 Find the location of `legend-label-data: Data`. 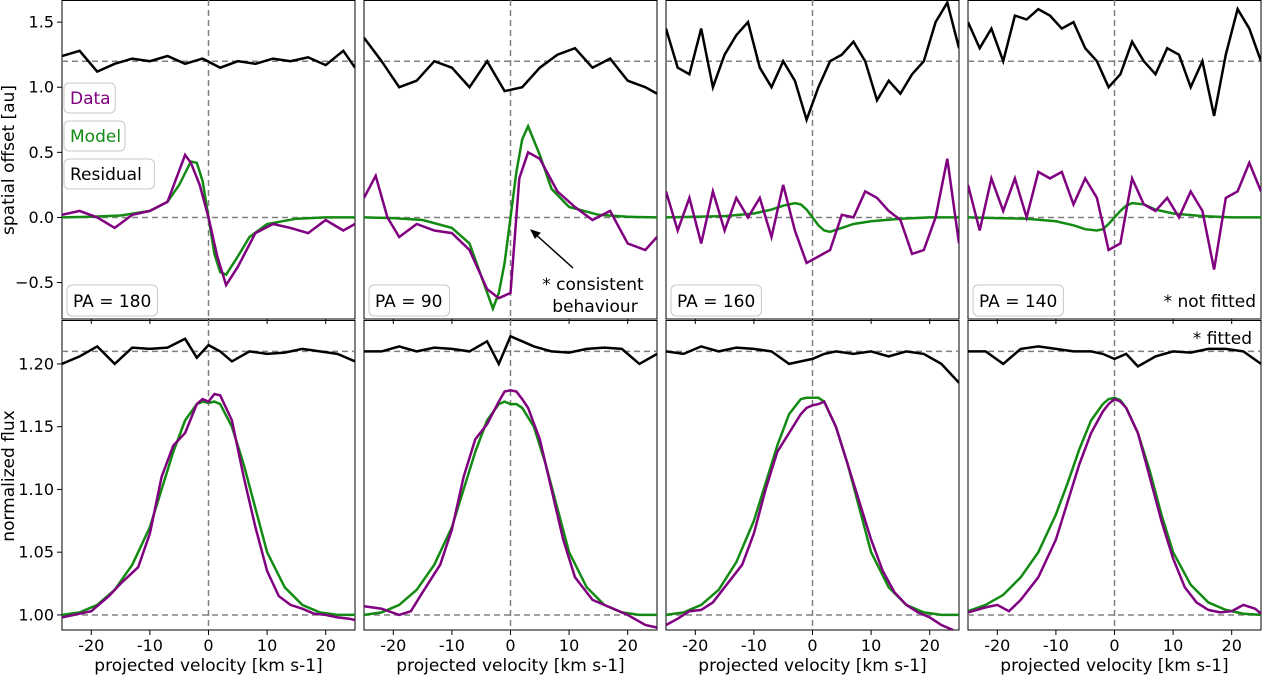

legend-label-data: Data is located at coordinates (90, 99).